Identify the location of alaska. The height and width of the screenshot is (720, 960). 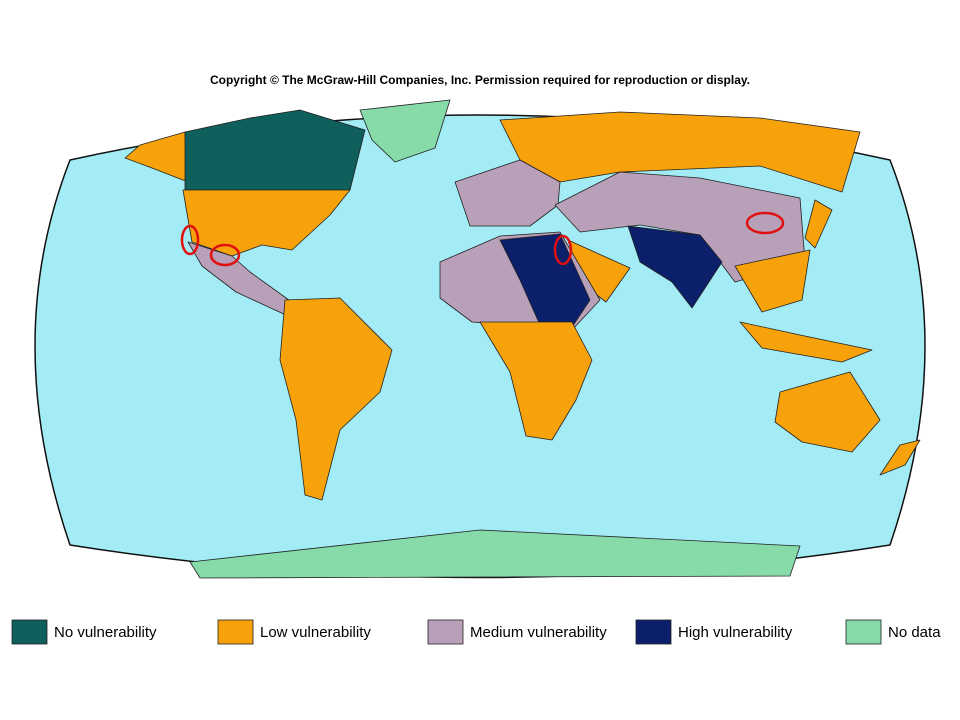
(156, 157).